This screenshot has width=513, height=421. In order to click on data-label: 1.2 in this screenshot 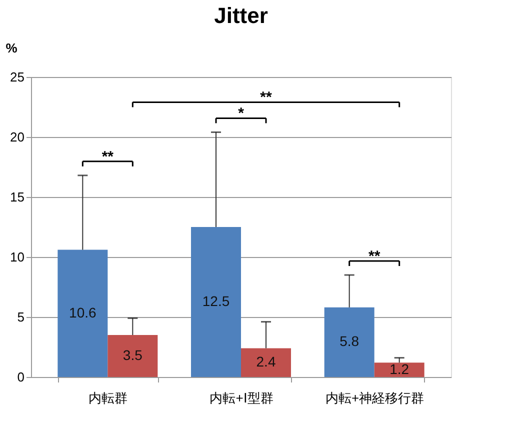, I will do `click(400, 368)`.